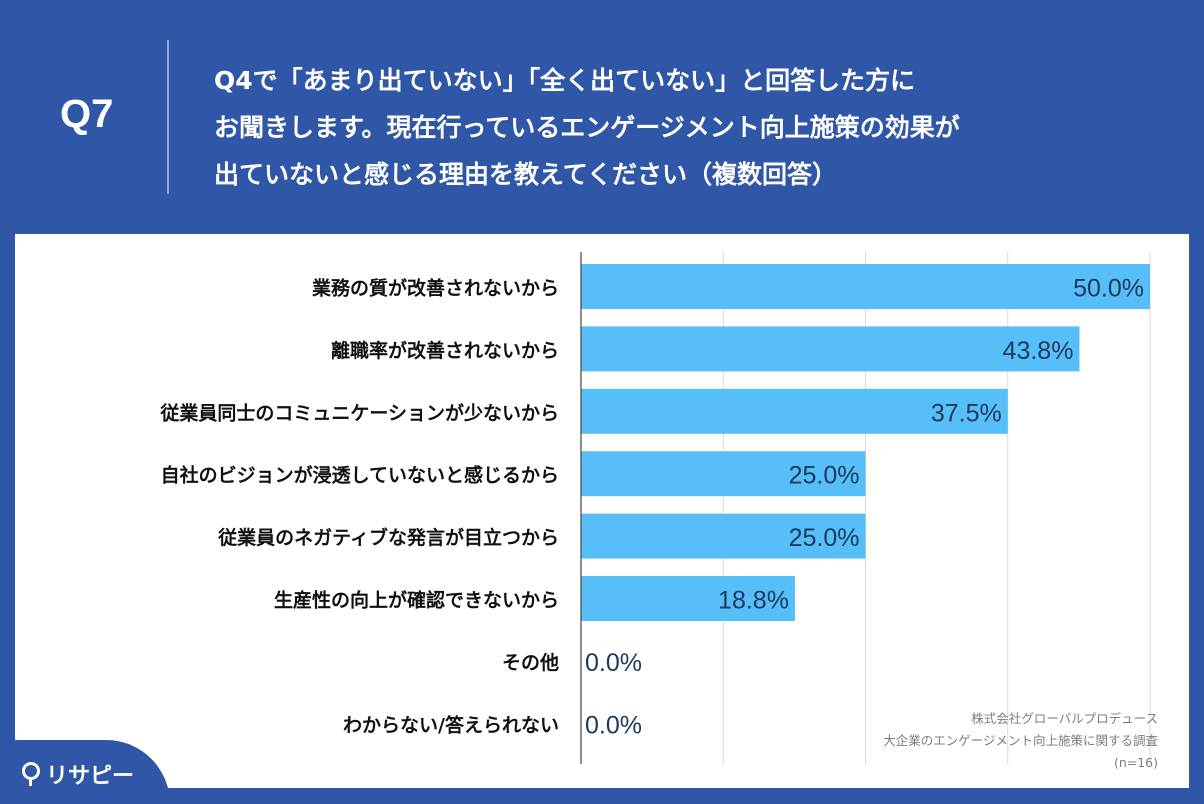 Image resolution: width=1204 pixels, height=804 pixels. What do you see at coordinates (87, 114) in the screenshot?
I see `question-number: Q7` at bounding box center [87, 114].